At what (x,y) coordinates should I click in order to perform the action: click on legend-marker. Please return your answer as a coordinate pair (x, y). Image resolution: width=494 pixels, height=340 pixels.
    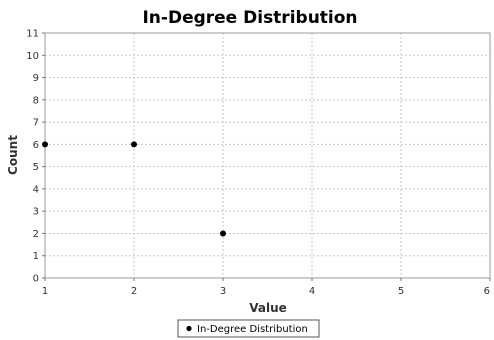
    Looking at the image, I should click on (189, 328).